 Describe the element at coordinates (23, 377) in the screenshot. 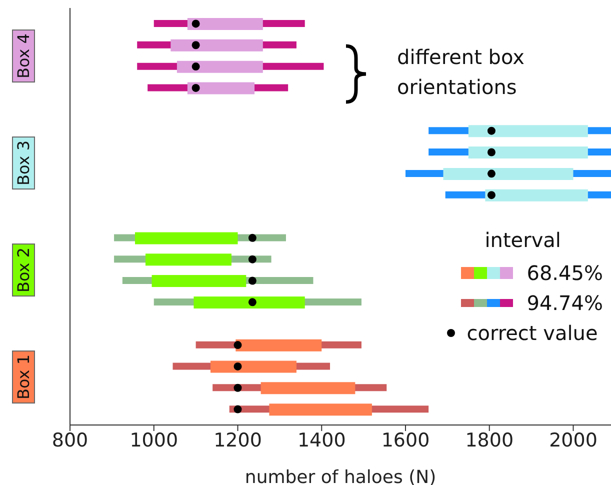

I see `text: Box 1` at that location.